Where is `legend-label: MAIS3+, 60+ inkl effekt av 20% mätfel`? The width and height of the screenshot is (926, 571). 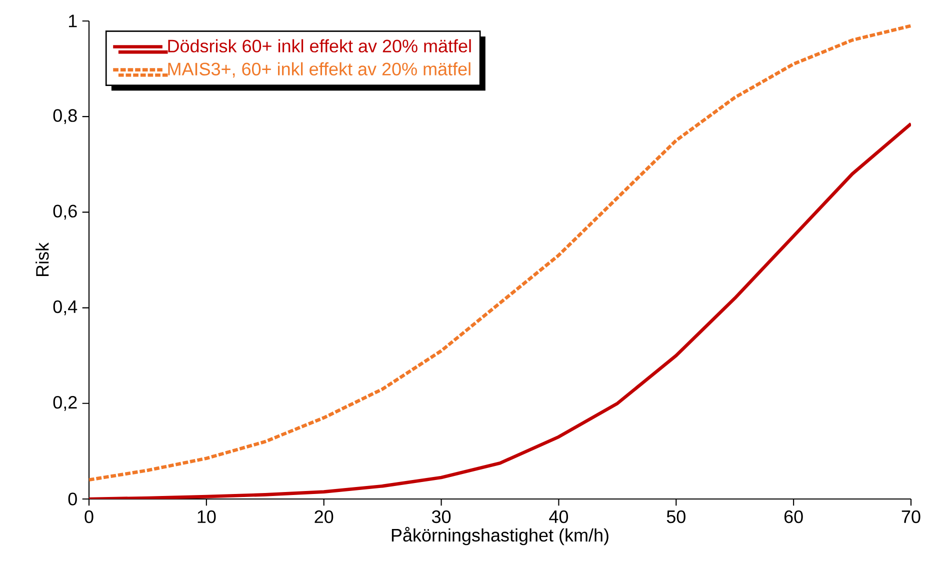 legend-label: MAIS3+, 60+ inkl effekt av 20% mätfel is located at coordinates (319, 70).